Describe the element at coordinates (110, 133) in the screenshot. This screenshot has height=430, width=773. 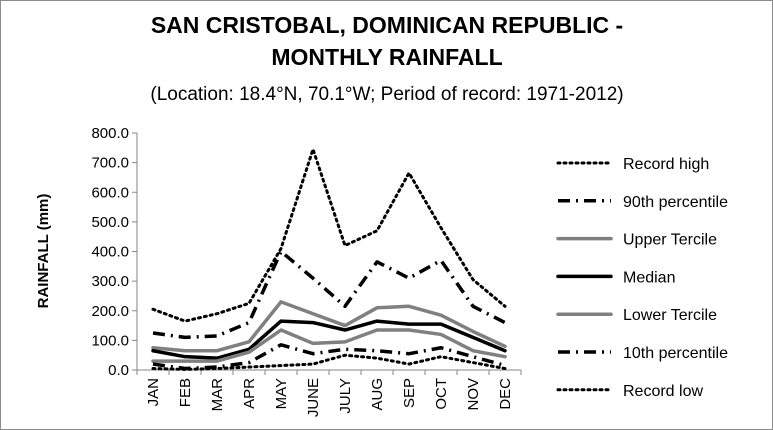
I see `y-tick-label: 800.0` at that location.